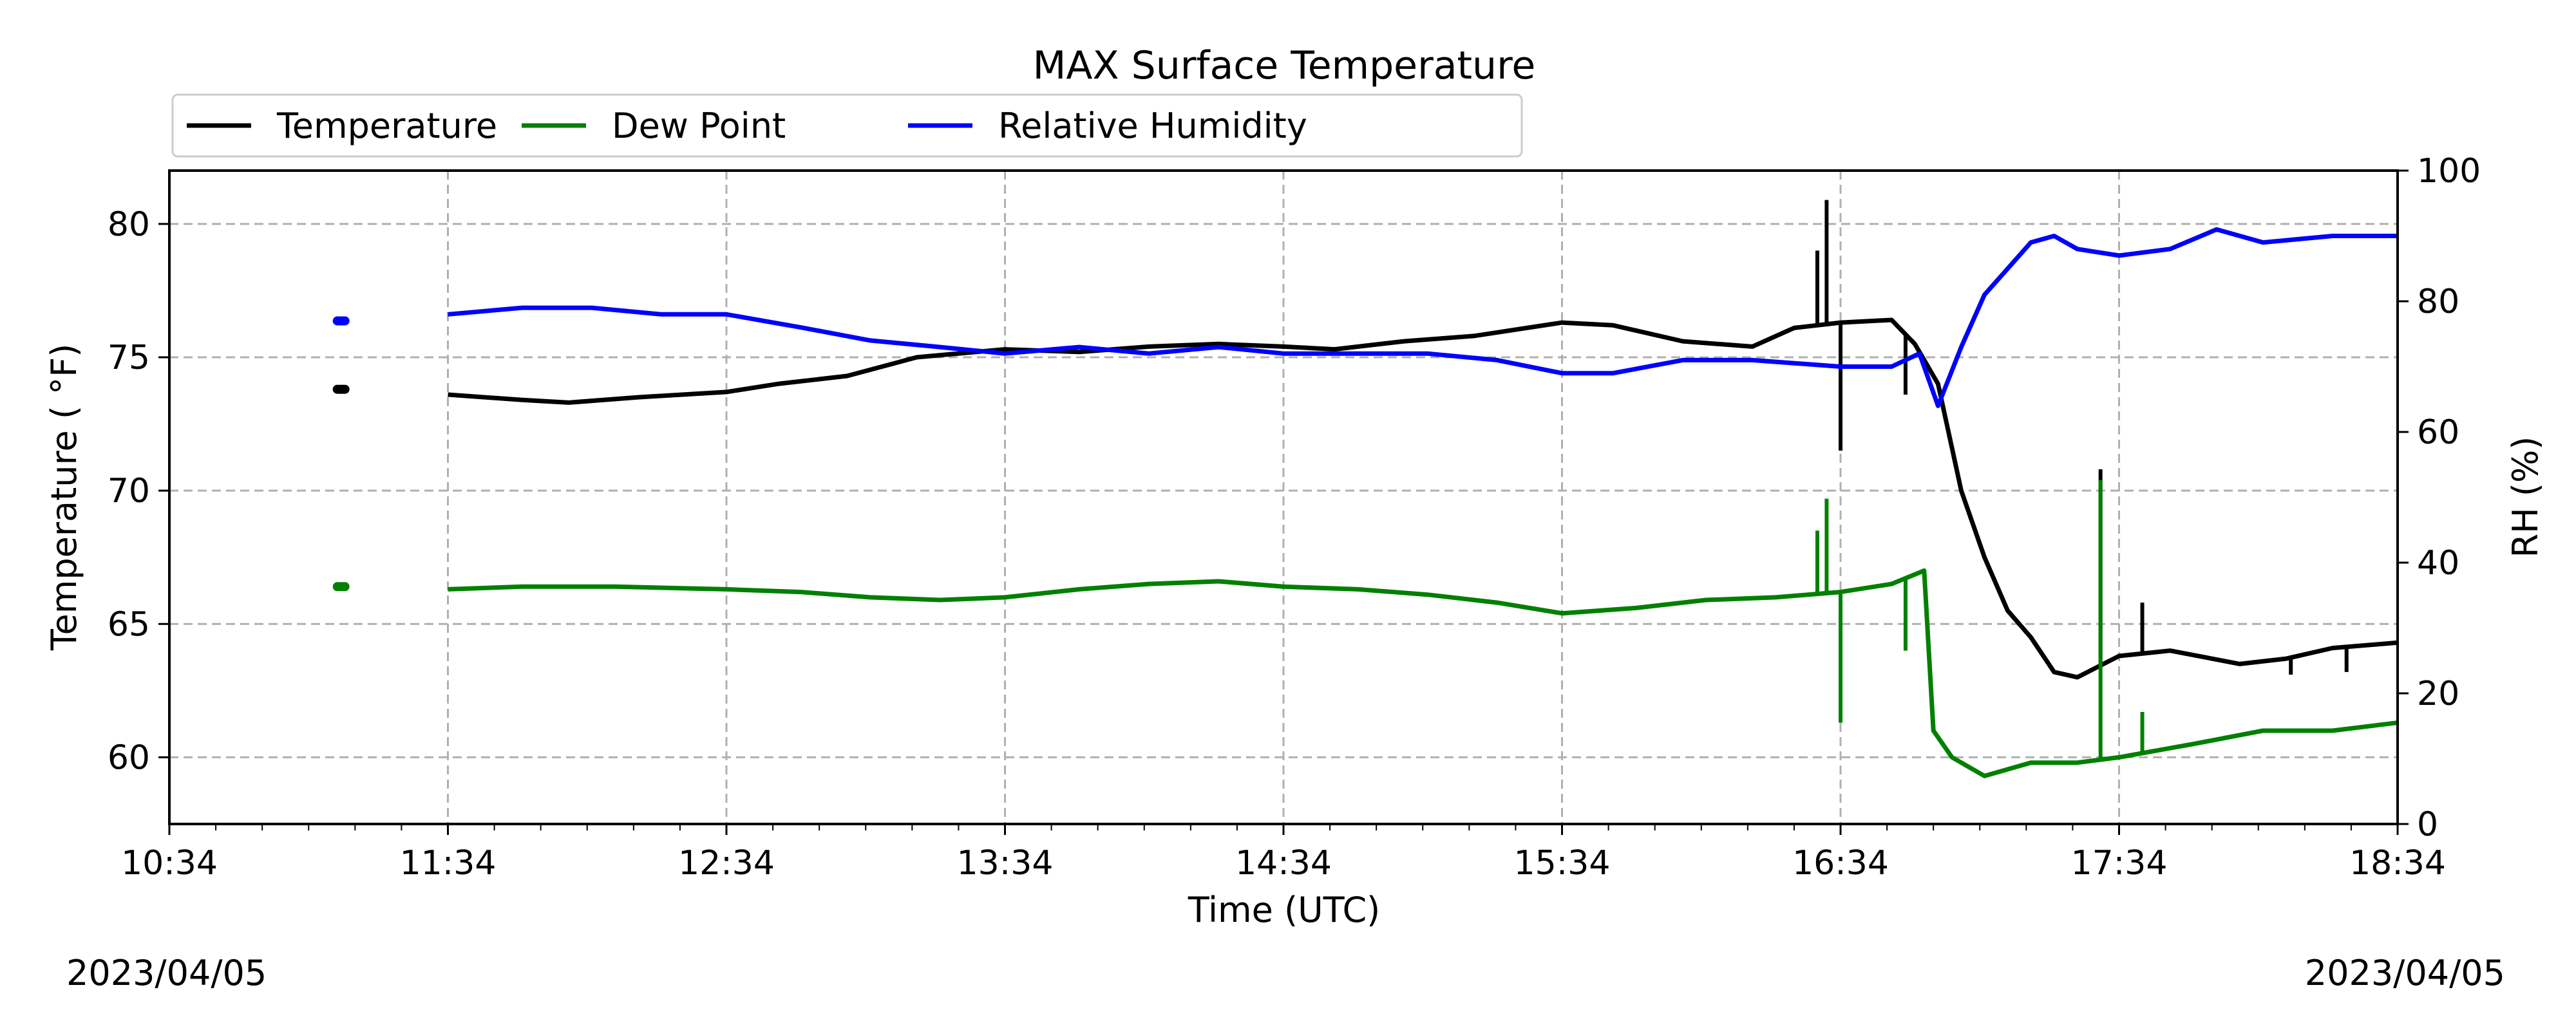 The height and width of the screenshot is (1030, 2576). Describe the element at coordinates (129, 758) in the screenshot. I see `y-tick-label: 60` at that location.